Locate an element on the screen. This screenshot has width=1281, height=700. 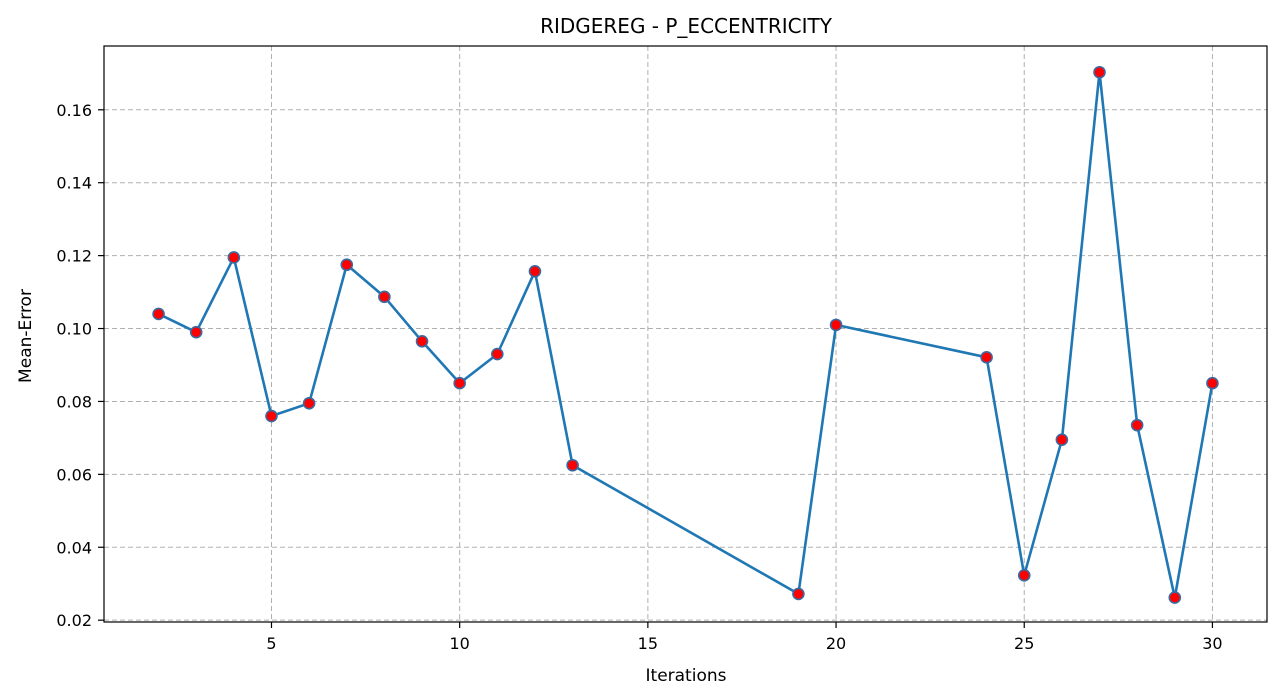
y-tick-label: 0.14 is located at coordinates (74, 183).